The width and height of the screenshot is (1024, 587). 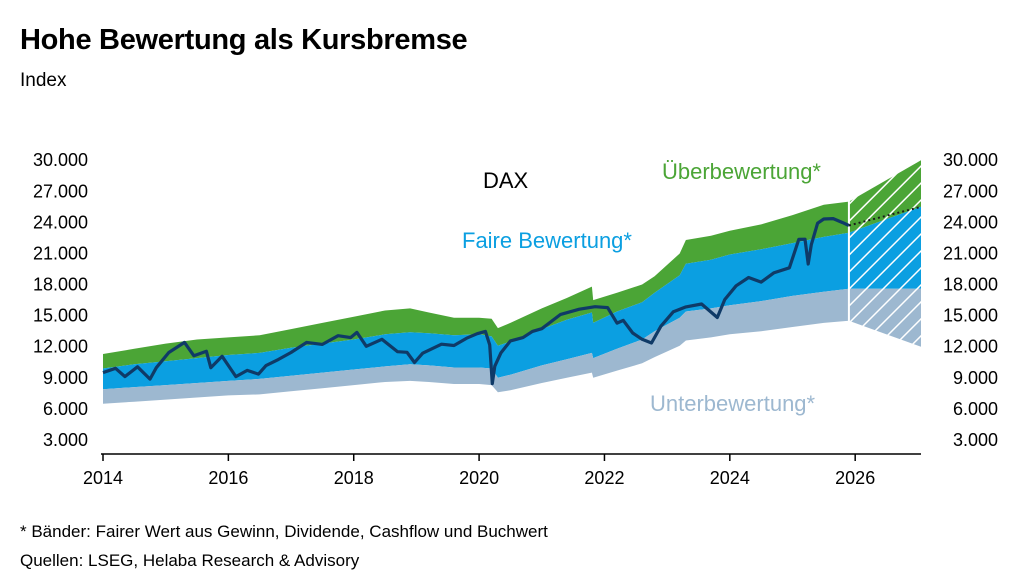 What do you see at coordinates (975, 440) in the screenshot?
I see `y-tick-label-right: 3.000` at bounding box center [975, 440].